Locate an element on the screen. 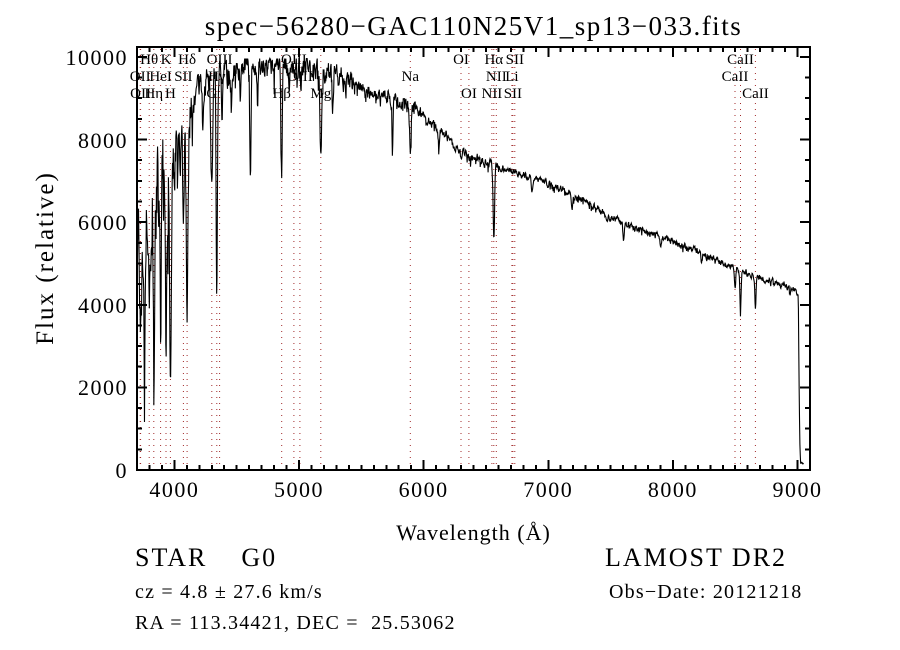 The height and width of the screenshot is (650, 900). spectral-line-label: Li is located at coordinates (511, 77).